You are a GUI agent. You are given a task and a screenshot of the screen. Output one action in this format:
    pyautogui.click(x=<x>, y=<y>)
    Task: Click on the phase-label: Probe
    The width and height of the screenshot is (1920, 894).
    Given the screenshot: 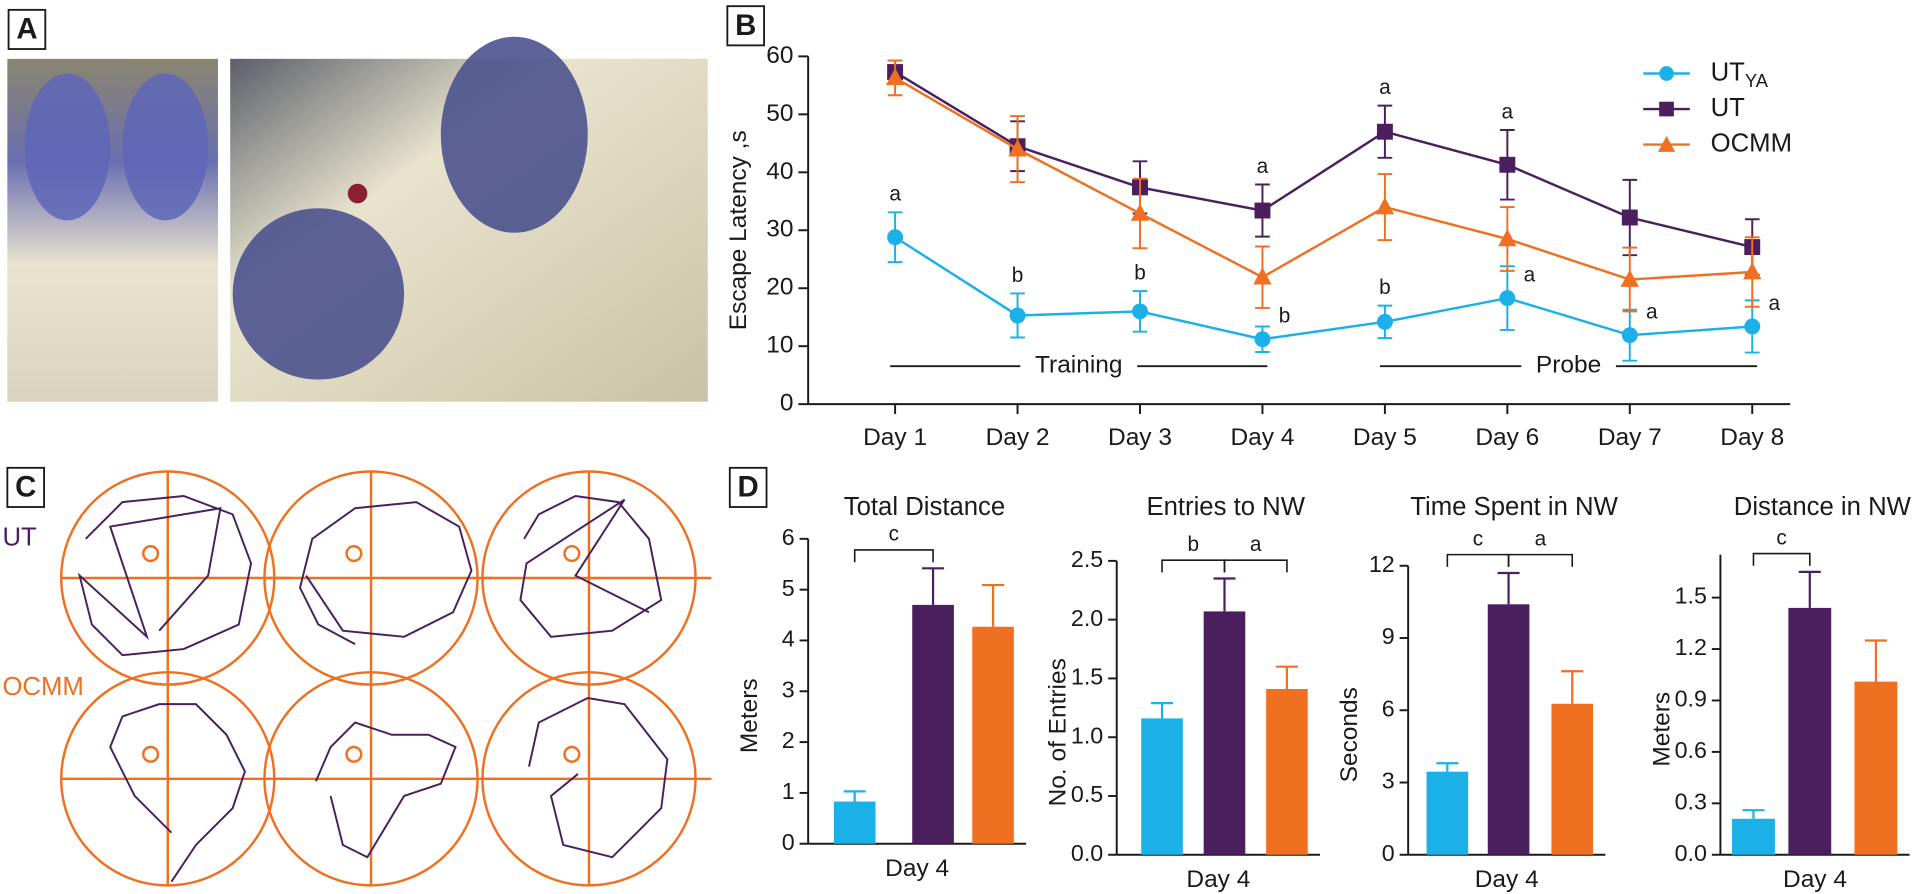 What is the action you would take?
    pyautogui.click(x=1568, y=365)
    